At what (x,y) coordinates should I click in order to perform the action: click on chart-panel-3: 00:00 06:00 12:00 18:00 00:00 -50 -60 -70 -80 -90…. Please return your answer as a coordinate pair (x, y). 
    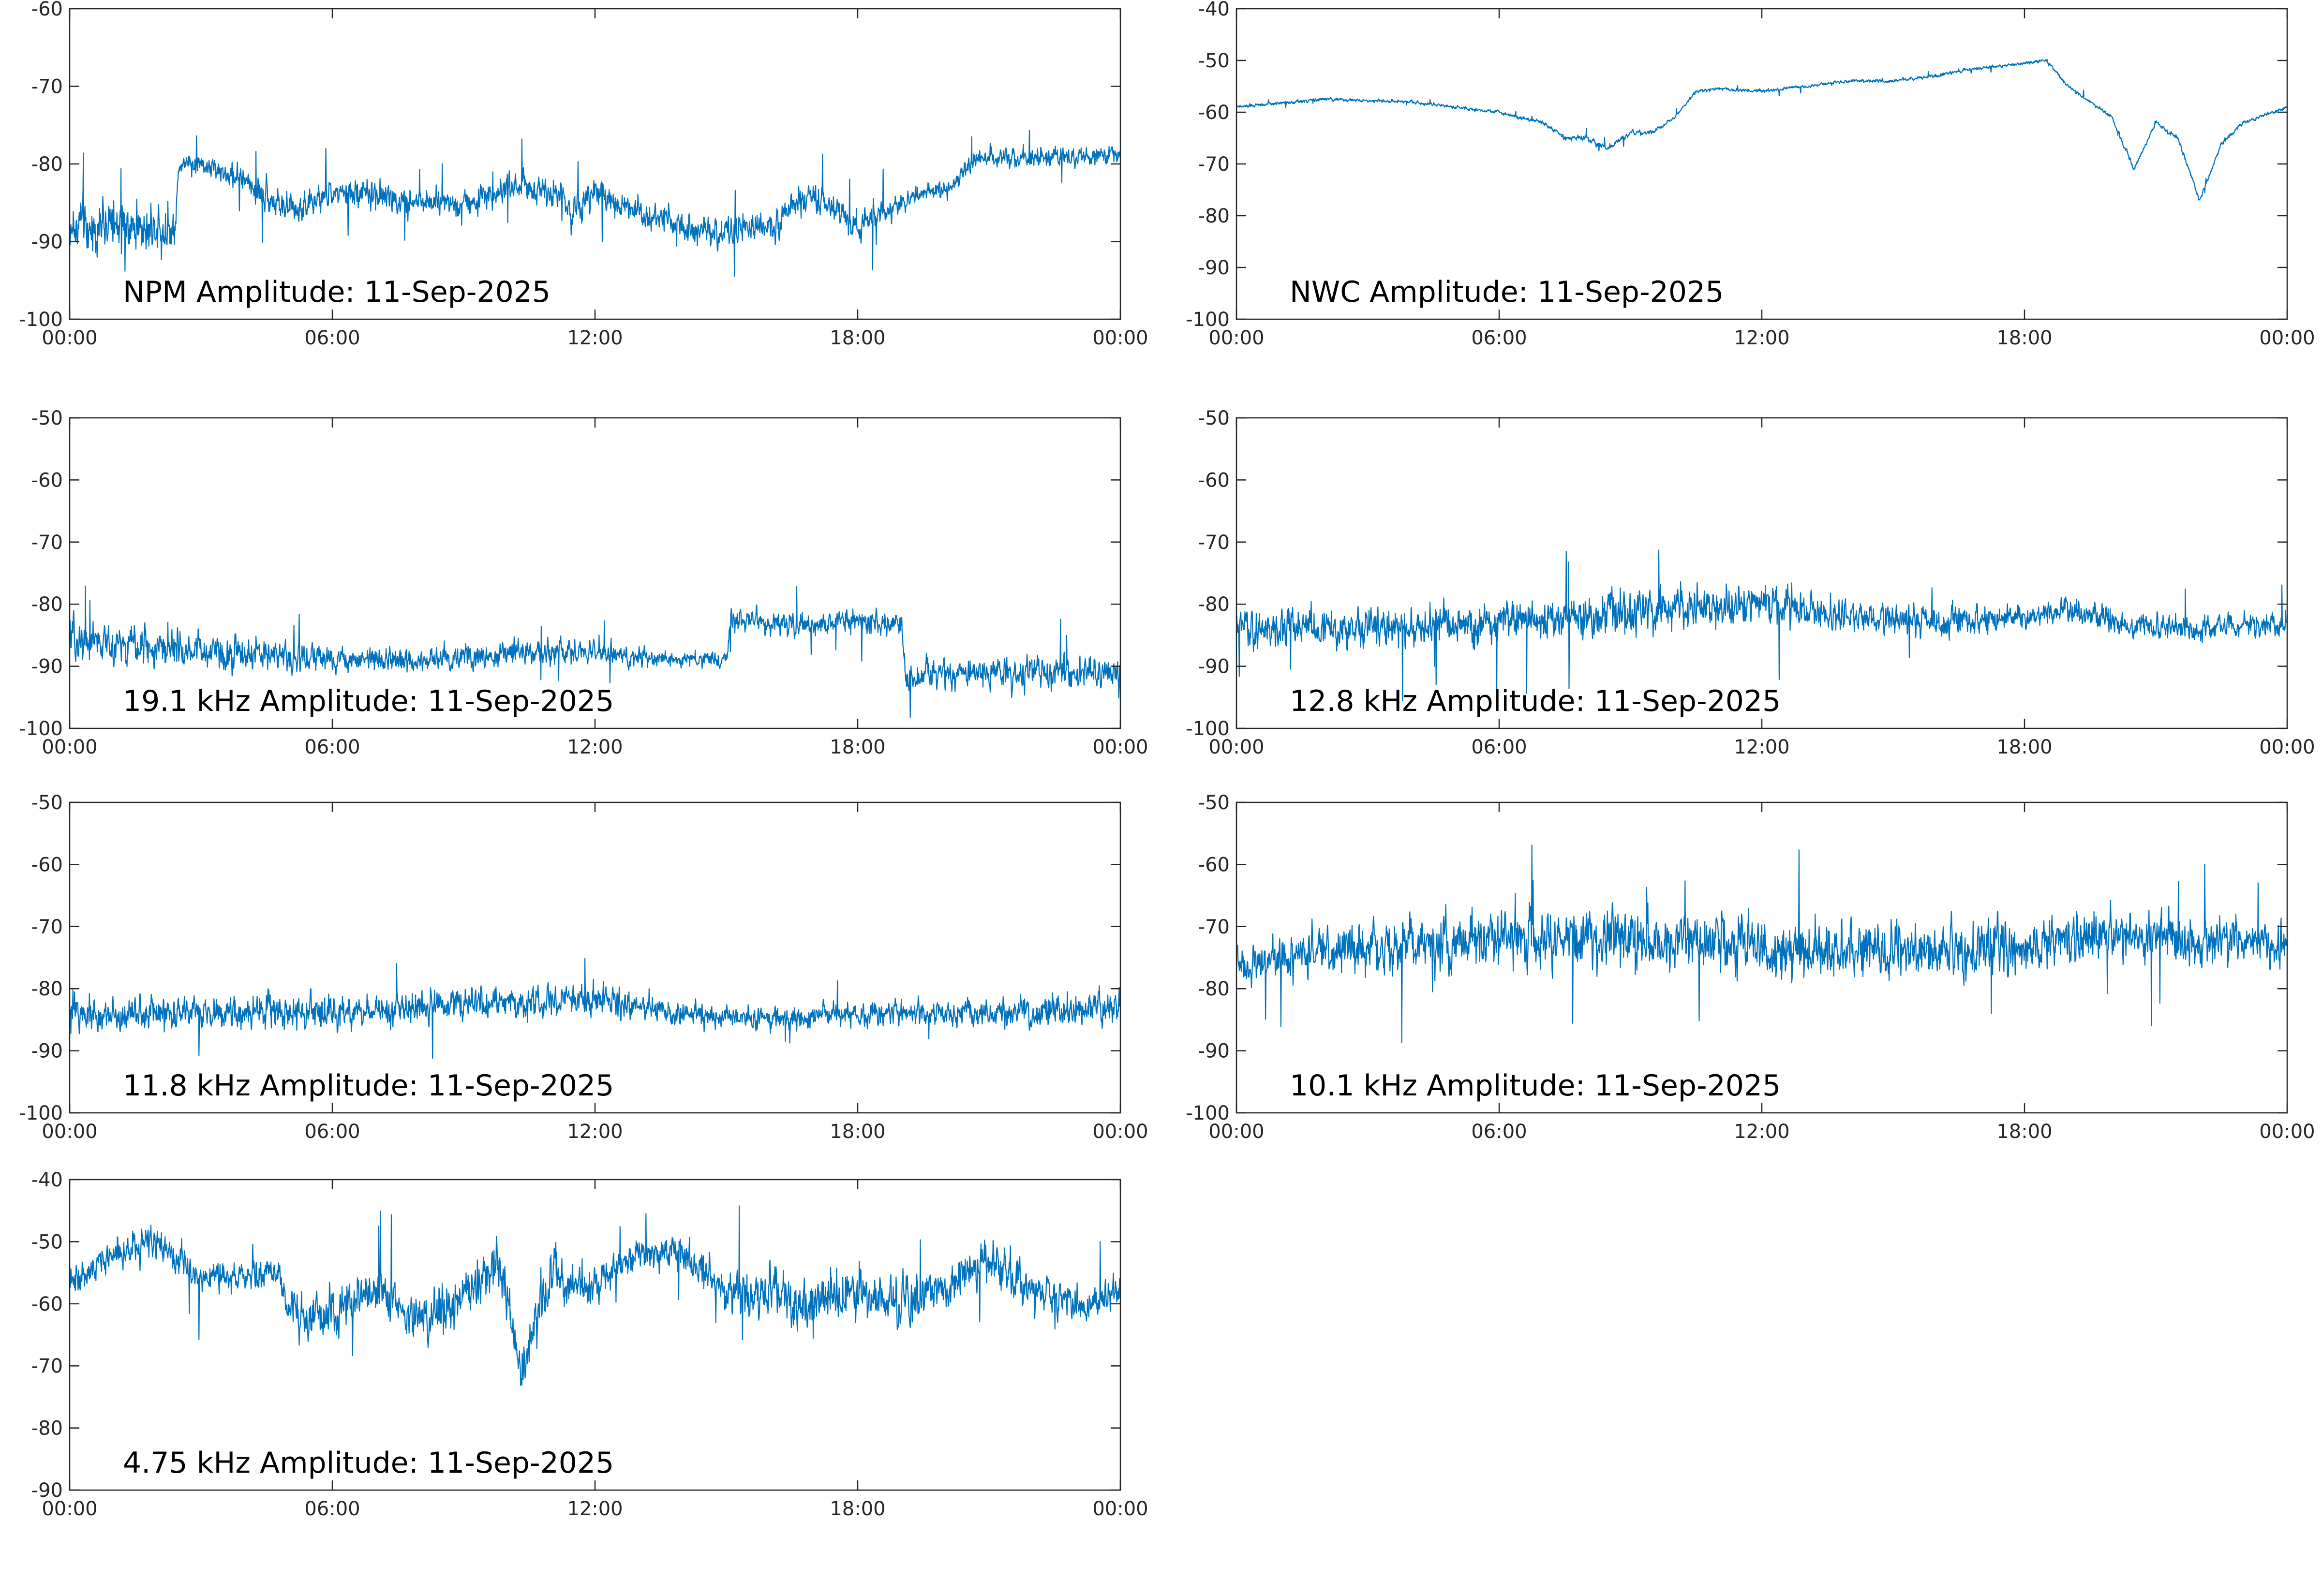
    Looking at the image, I should click on (583, 582).